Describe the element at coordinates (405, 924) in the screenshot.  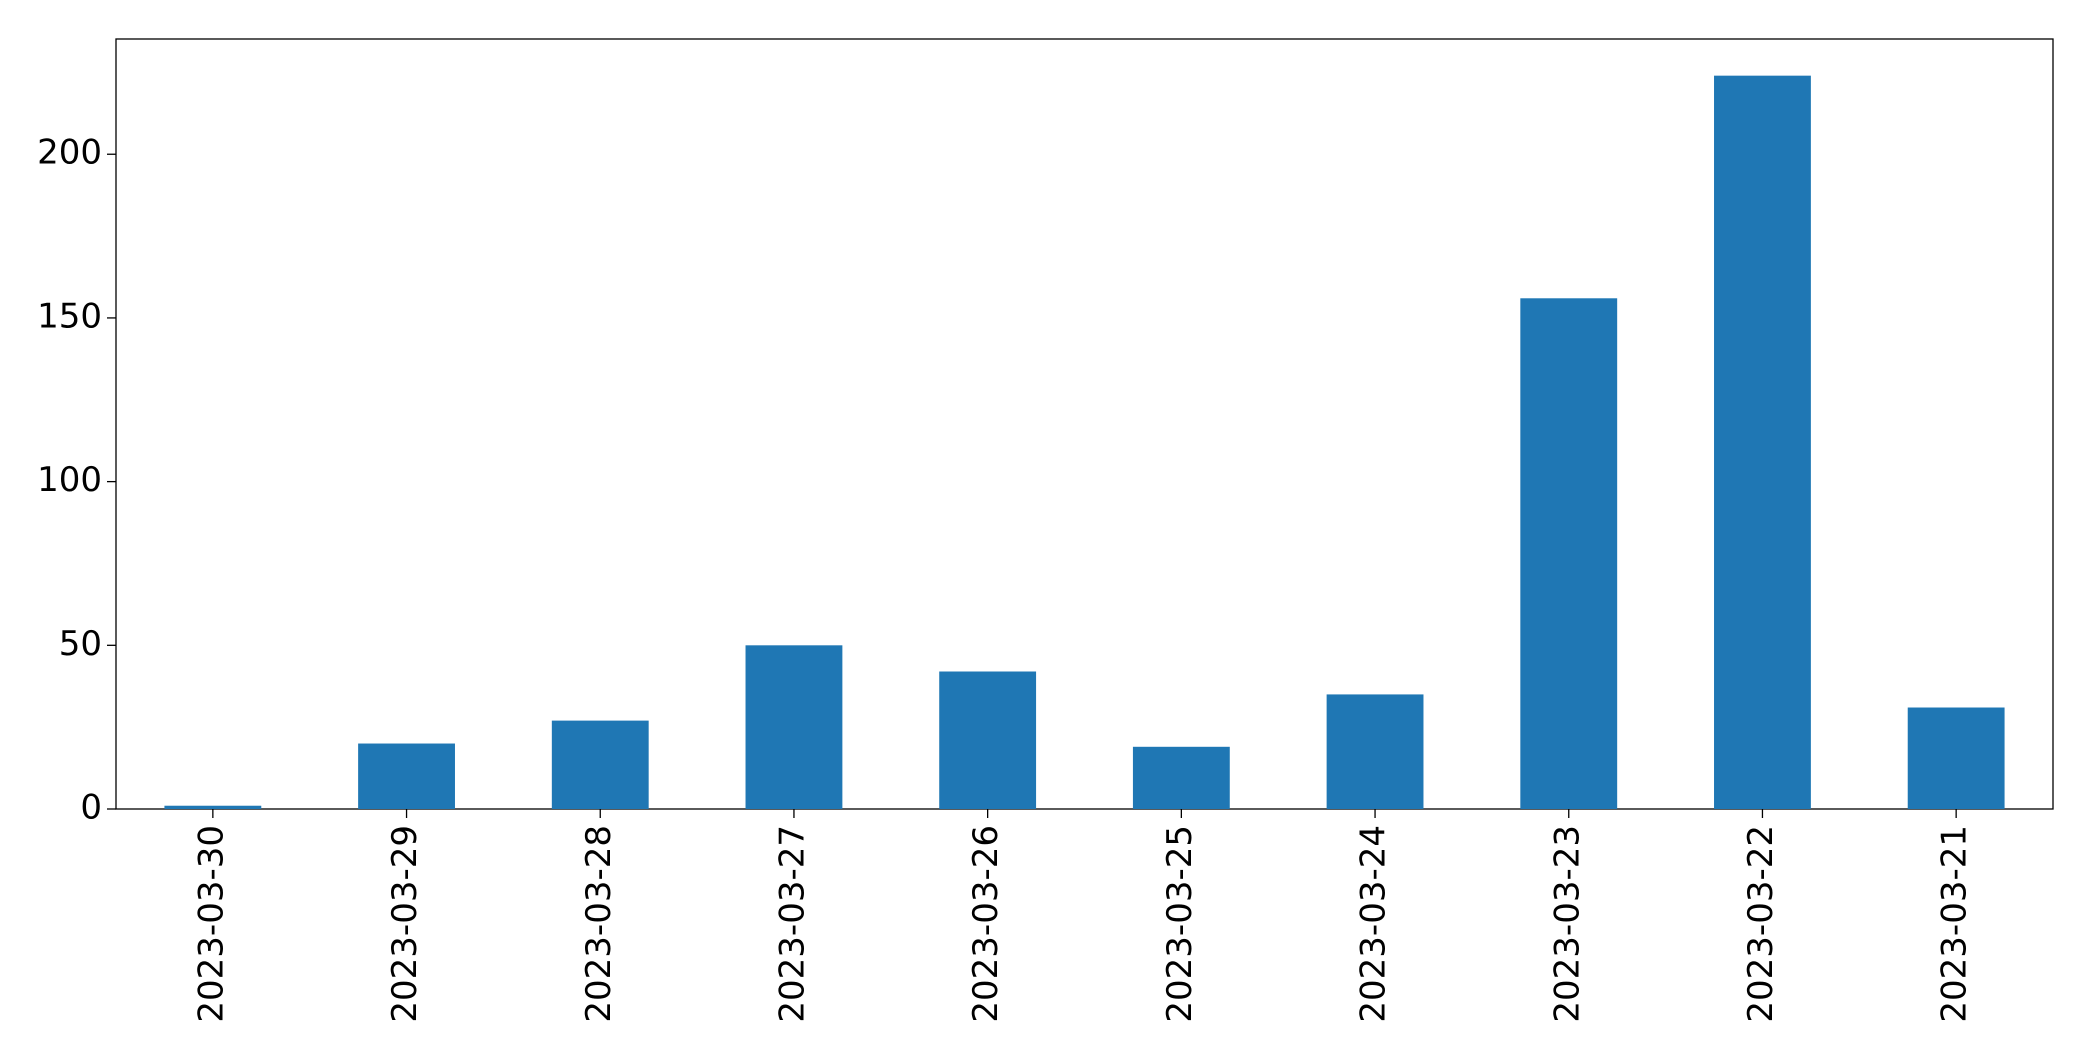
I see `x-tick-label: 2023-03-29` at that location.